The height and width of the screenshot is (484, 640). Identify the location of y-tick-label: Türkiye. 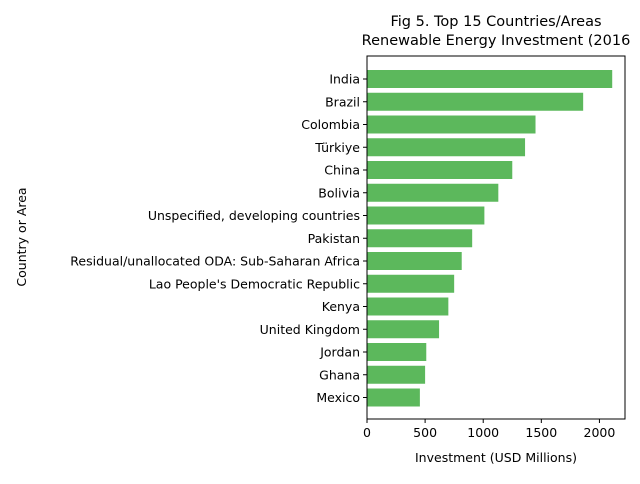
(337, 147).